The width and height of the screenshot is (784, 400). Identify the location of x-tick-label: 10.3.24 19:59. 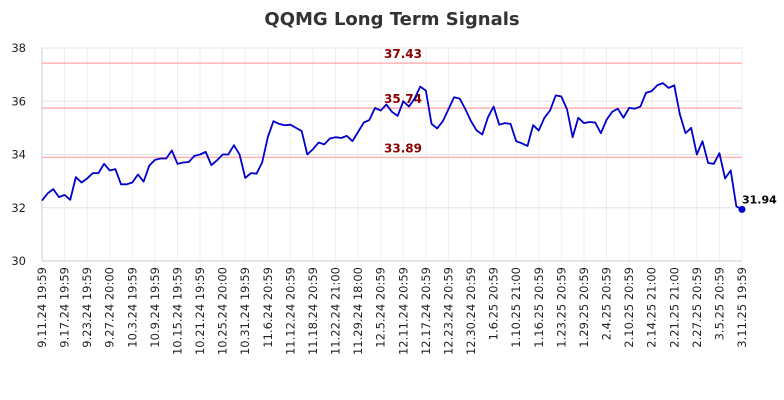
(132, 307).